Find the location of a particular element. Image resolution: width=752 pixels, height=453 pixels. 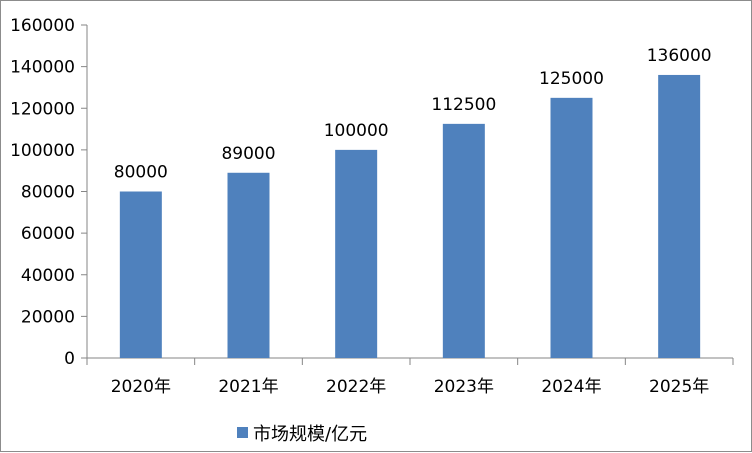

x-axis-ticks: 2020年 2021年 2022年 2023年 2024年 2025年 is located at coordinates (410, 377).